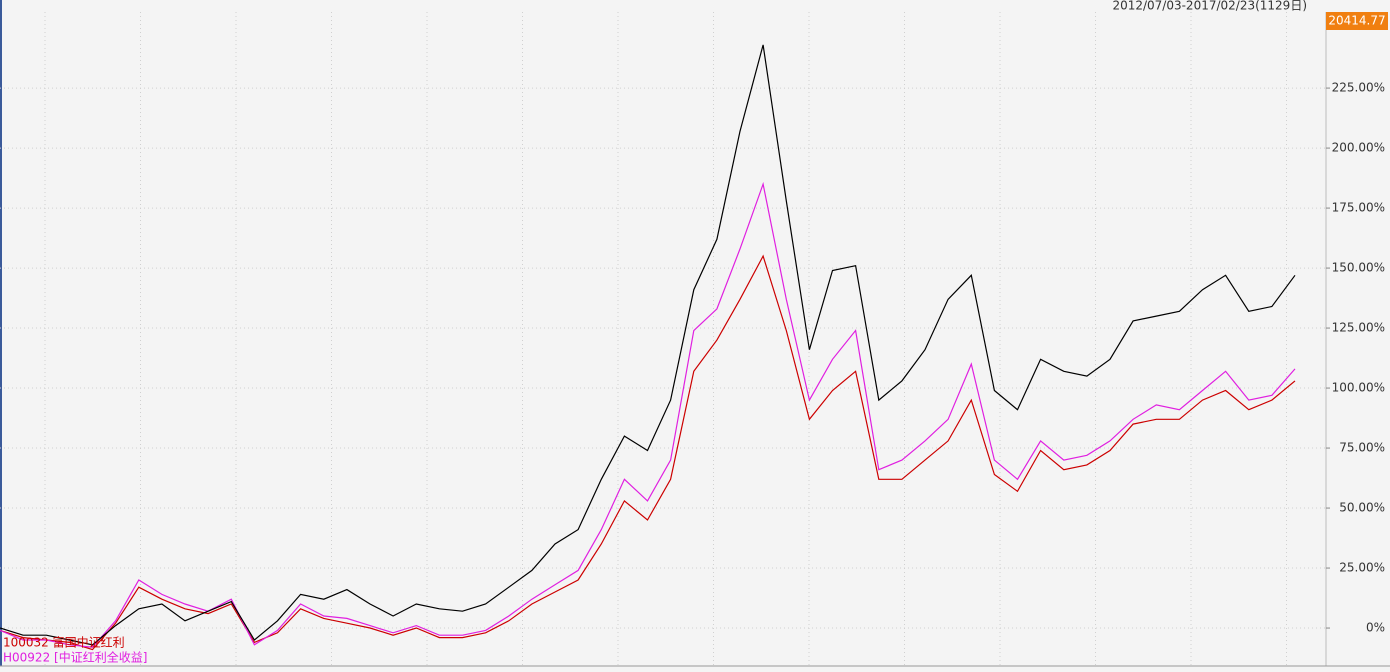 Image resolution: width=1390 pixels, height=672 pixels. I want to click on y-tick-label: 225.00%, so click(1358, 88).